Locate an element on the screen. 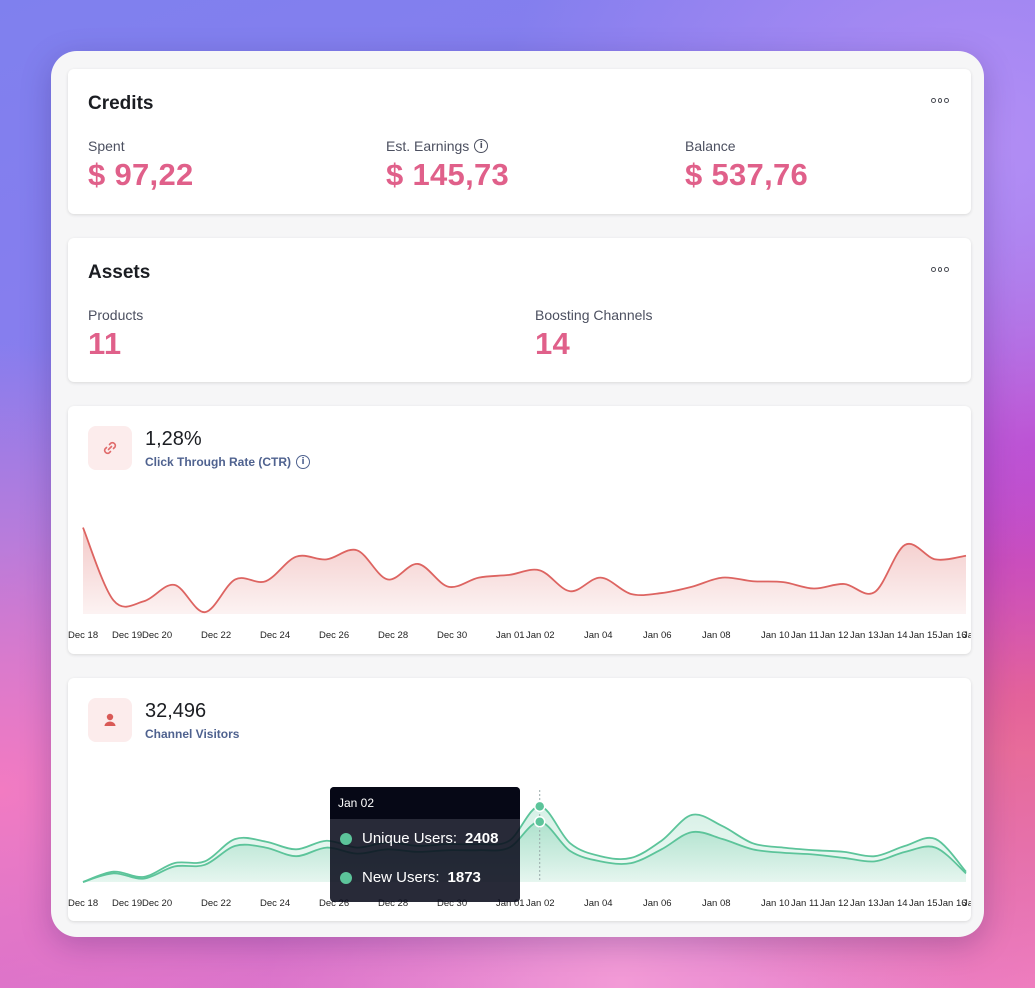 The image size is (1035, 988). series-line-series is located at coordinates (524, 570).